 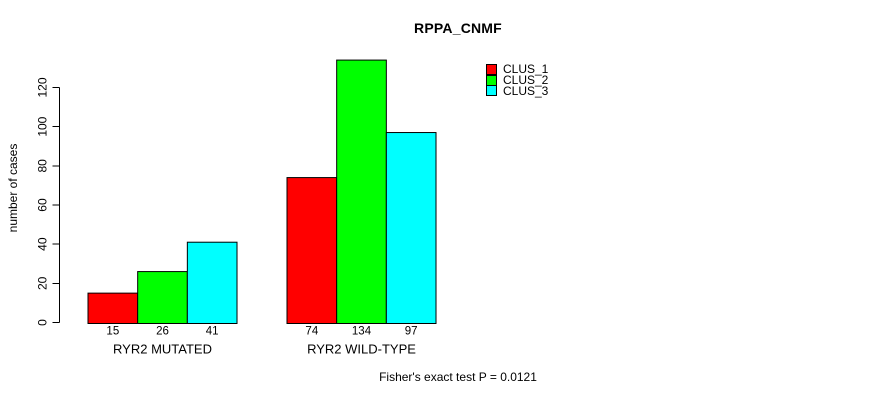 What do you see at coordinates (43, 283) in the screenshot?
I see `y-tick-label: 20` at bounding box center [43, 283].